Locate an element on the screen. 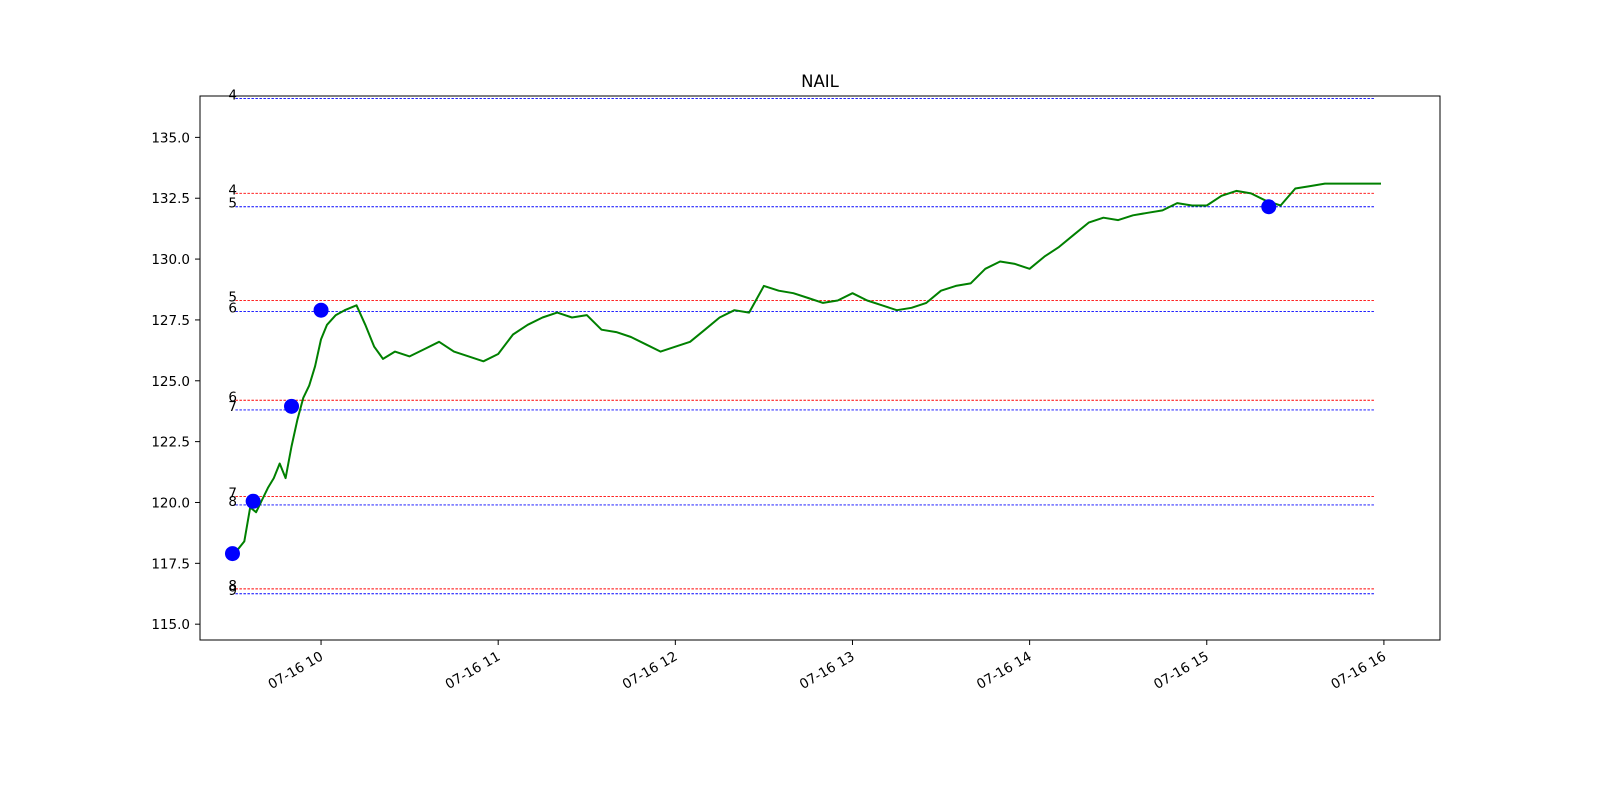 The height and width of the screenshot is (800, 1600). y-tick-label: 127.5 is located at coordinates (170, 321).